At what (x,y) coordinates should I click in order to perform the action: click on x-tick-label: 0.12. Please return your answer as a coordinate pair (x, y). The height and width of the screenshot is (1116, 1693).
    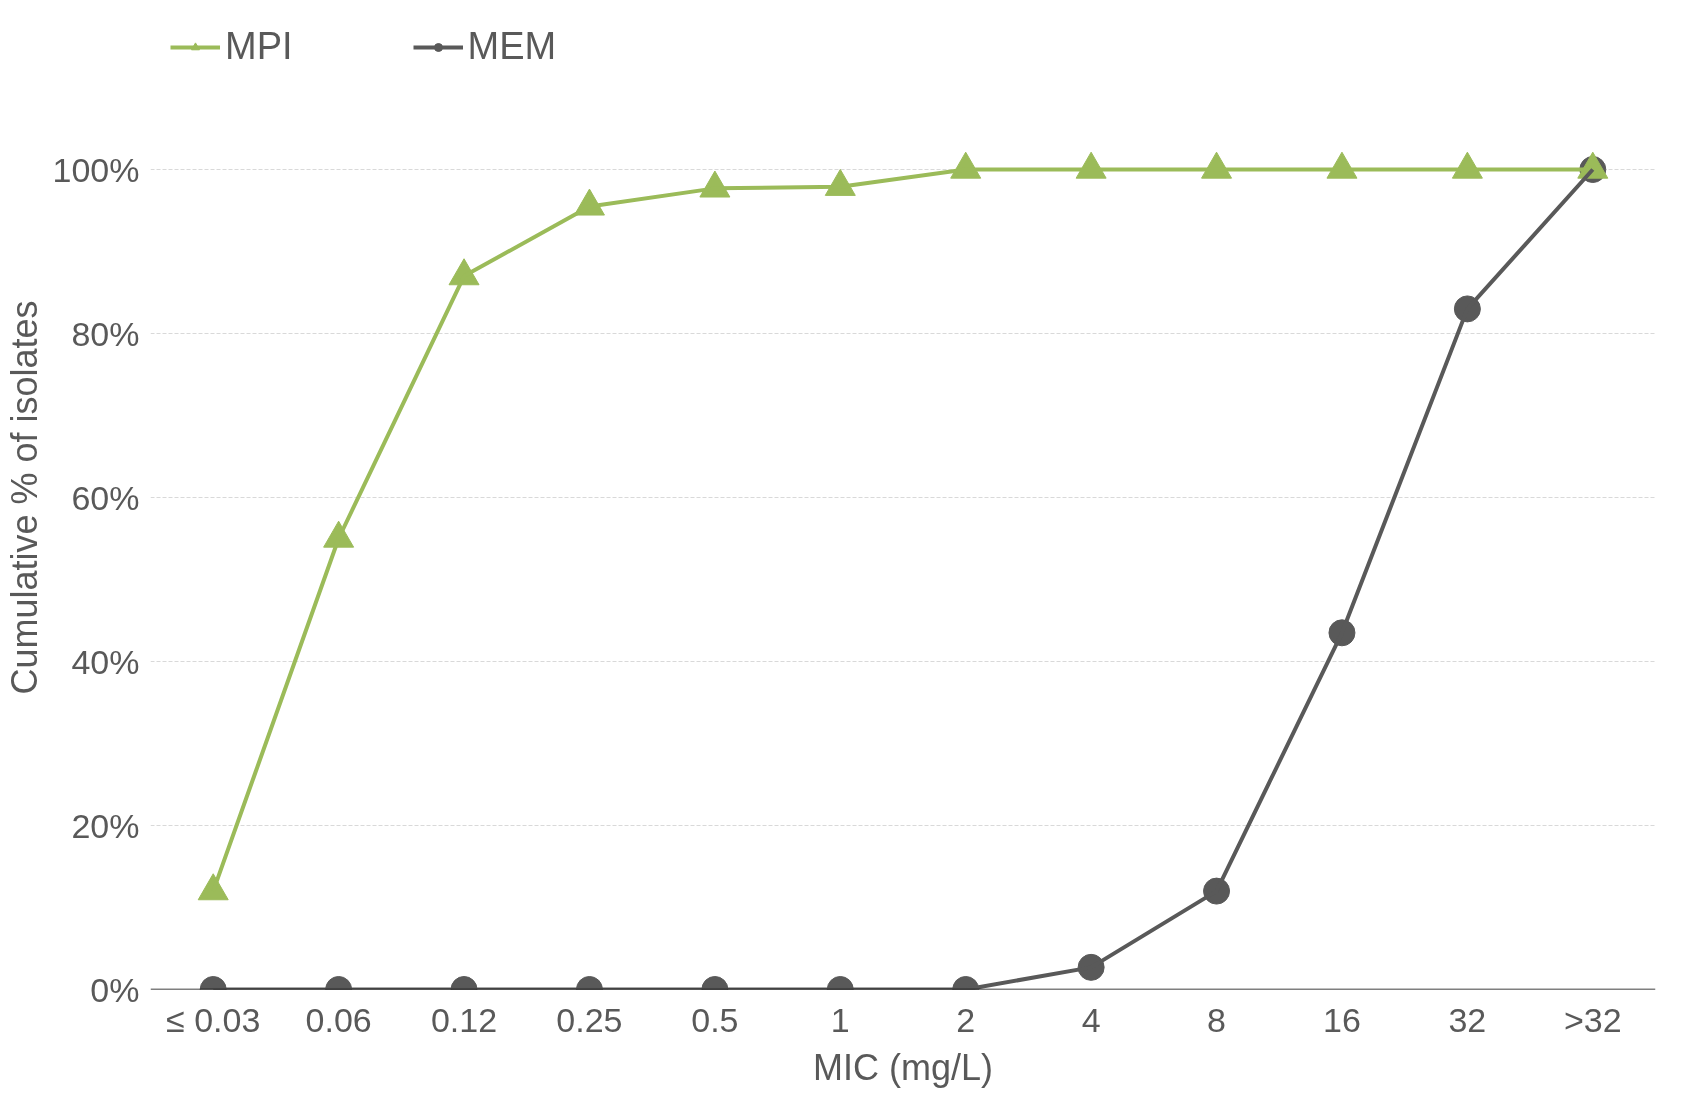
    Looking at the image, I should click on (464, 1019).